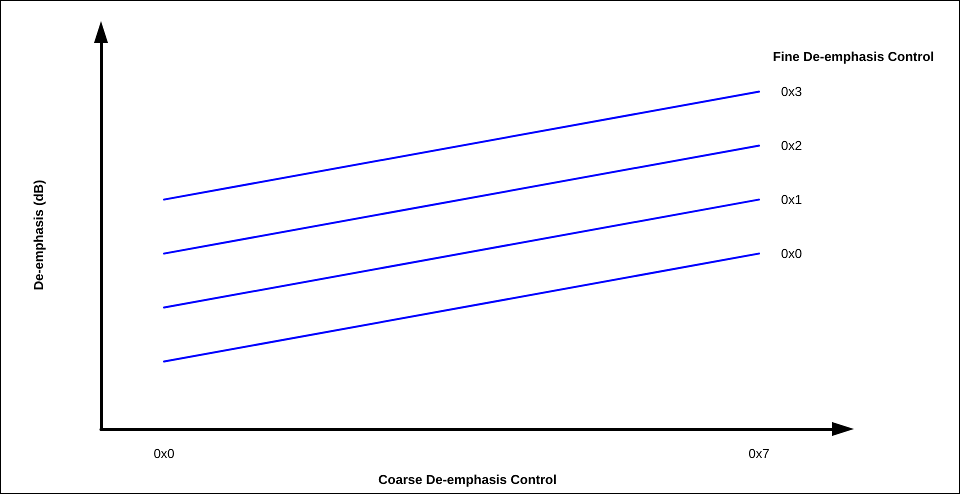 The width and height of the screenshot is (960, 494). Describe the element at coordinates (791, 146) in the screenshot. I see `series-label: 0x2` at that location.